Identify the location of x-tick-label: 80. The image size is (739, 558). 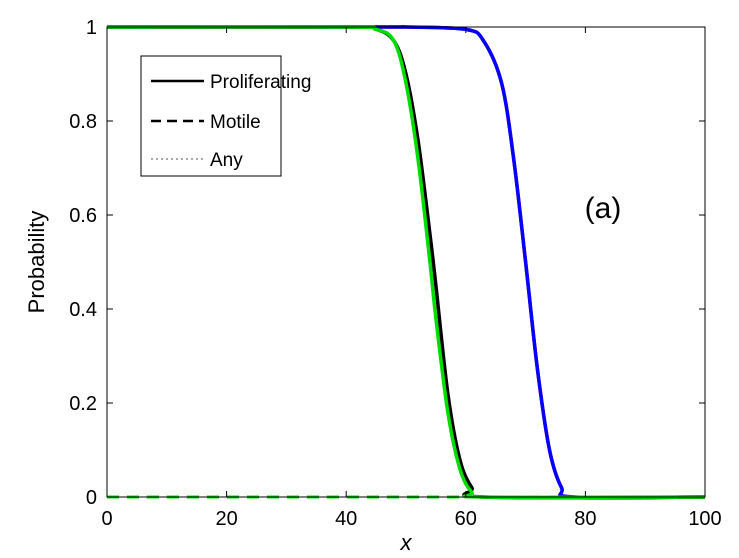
(585, 519).